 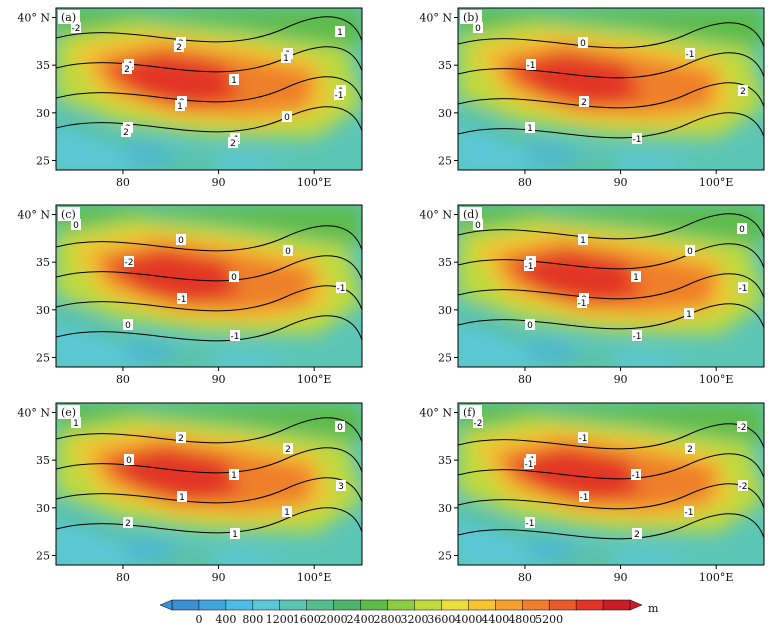 What do you see at coordinates (653, 608) in the screenshot?
I see `colorbar-unit: m` at bounding box center [653, 608].